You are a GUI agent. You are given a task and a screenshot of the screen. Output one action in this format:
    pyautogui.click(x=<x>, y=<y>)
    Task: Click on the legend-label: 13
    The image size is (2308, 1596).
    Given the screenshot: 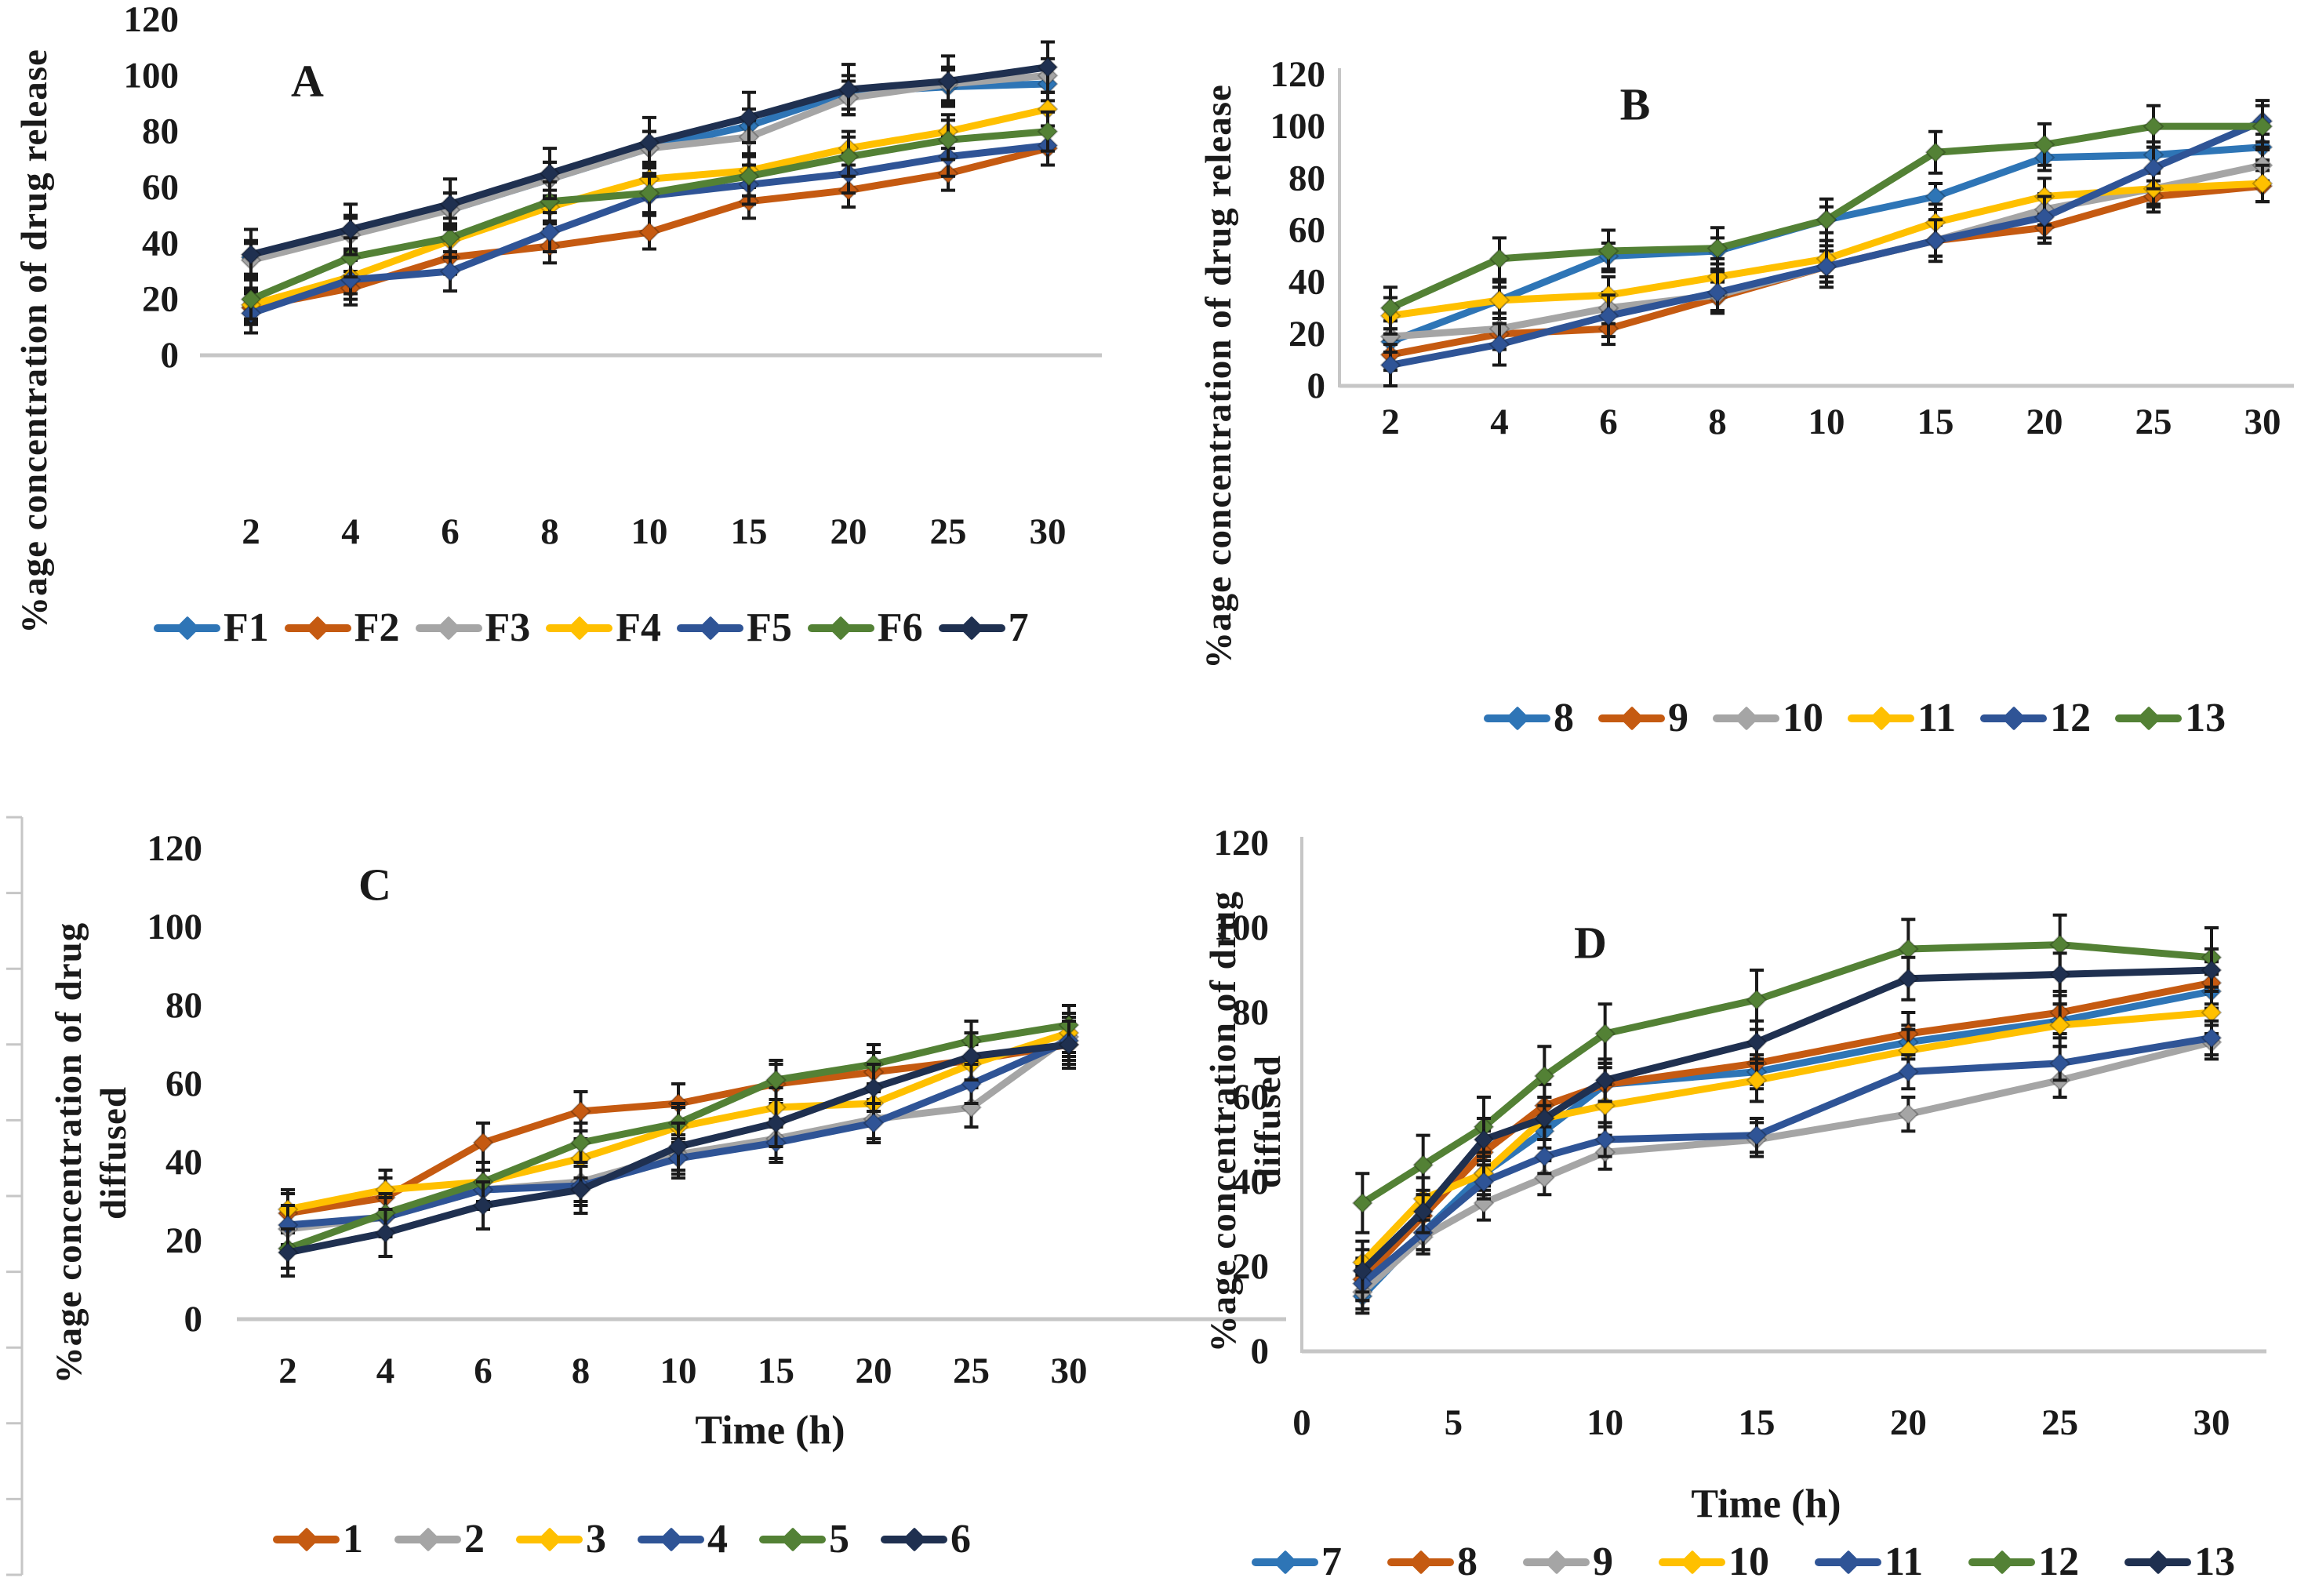 What is the action you would take?
    pyautogui.click(x=2215, y=1562)
    